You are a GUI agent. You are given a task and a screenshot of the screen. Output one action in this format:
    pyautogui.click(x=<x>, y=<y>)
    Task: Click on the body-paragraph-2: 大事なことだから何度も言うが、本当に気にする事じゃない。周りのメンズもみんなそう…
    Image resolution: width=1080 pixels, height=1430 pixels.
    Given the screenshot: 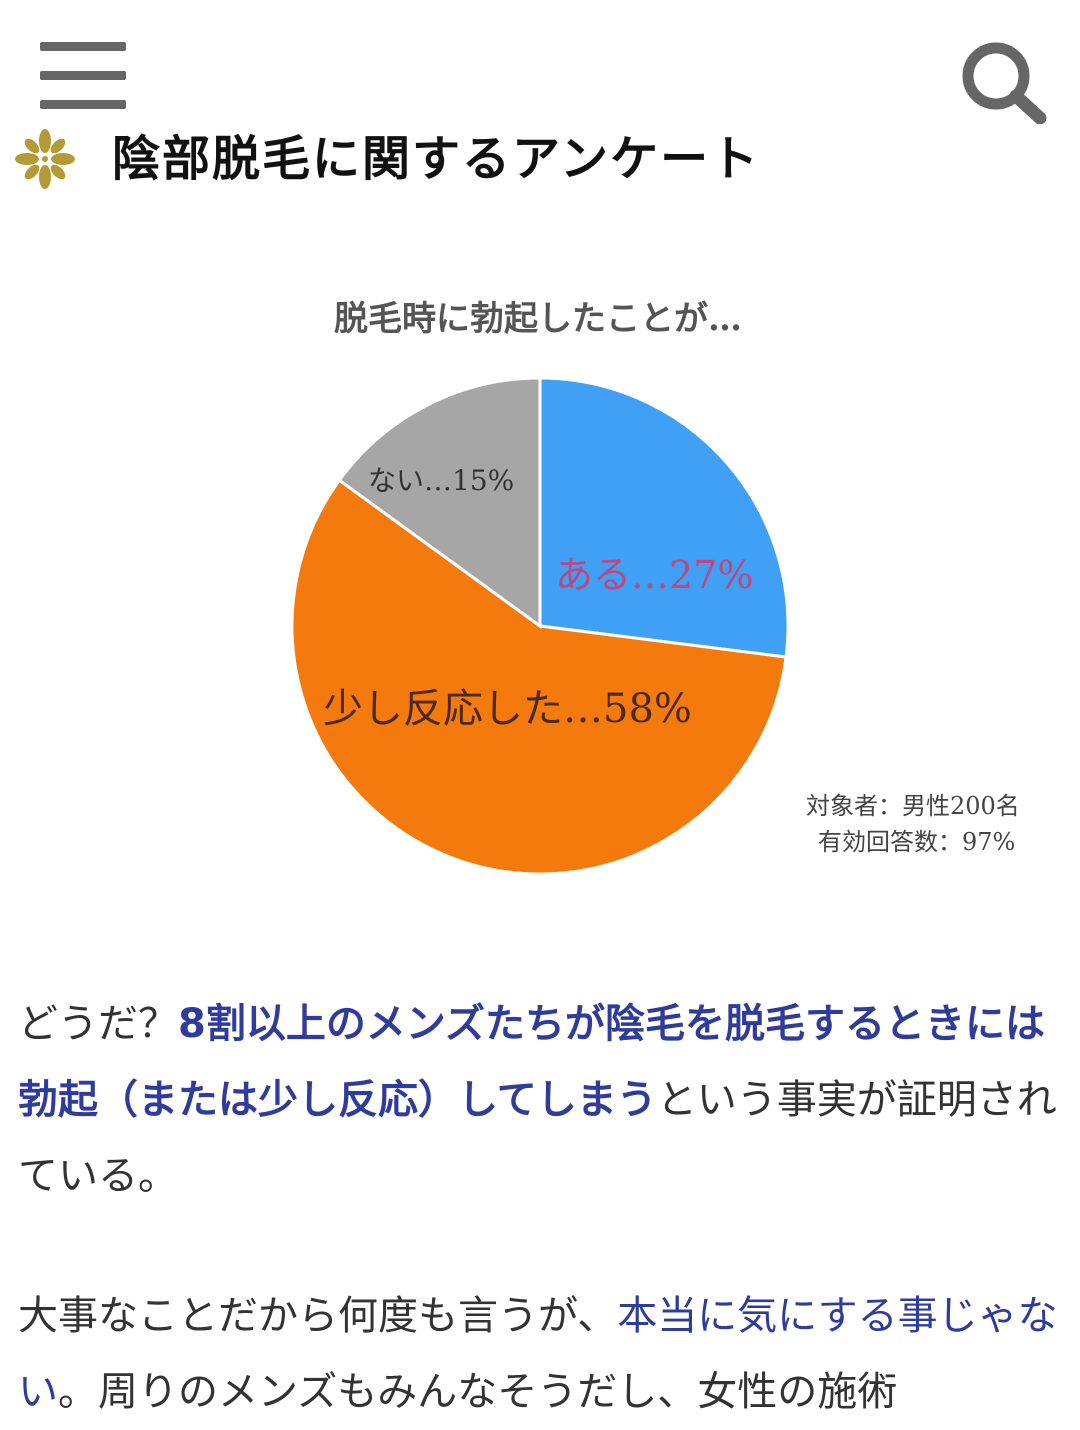 What is the action you would take?
    pyautogui.click(x=542, y=1354)
    